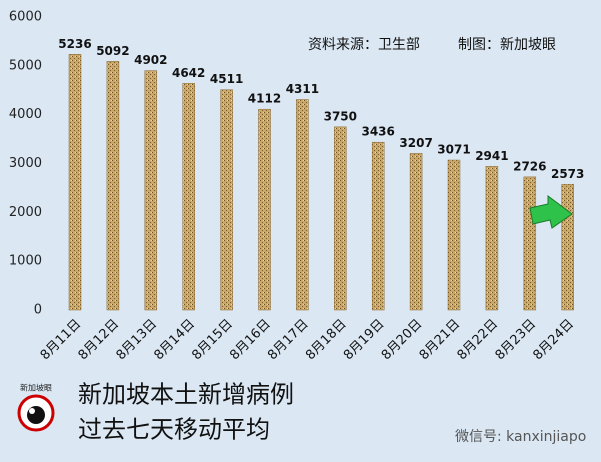 The width and height of the screenshot is (601, 462). Describe the element at coordinates (226, 79) in the screenshot. I see `value-label: 4511` at that location.